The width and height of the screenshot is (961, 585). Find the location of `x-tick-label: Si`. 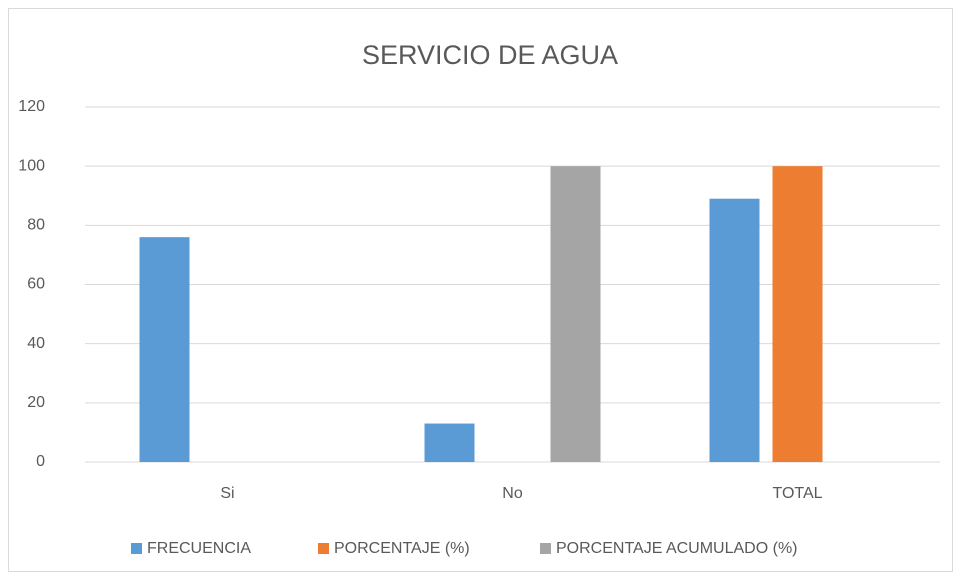

x-tick-label: Si is located at coordinates (227, 493).